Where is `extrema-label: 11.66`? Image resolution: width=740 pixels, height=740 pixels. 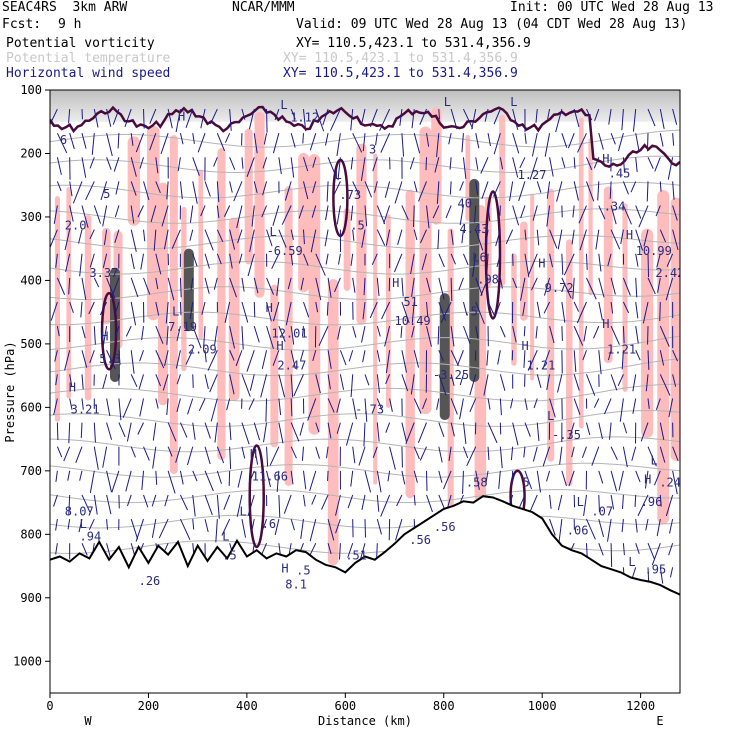 extrema-label: 11.66 is located at coordinates (270, 476).